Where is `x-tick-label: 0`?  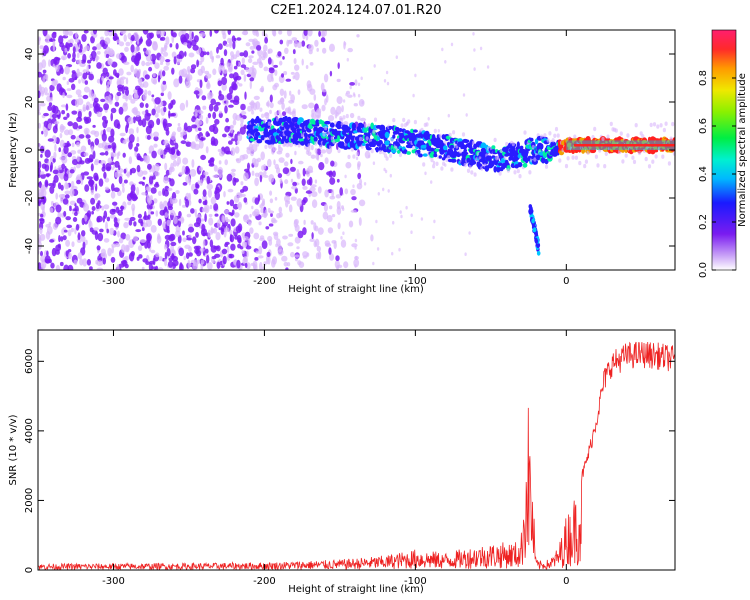
x-tick-label: 0 is located at coordinates (566, 581).